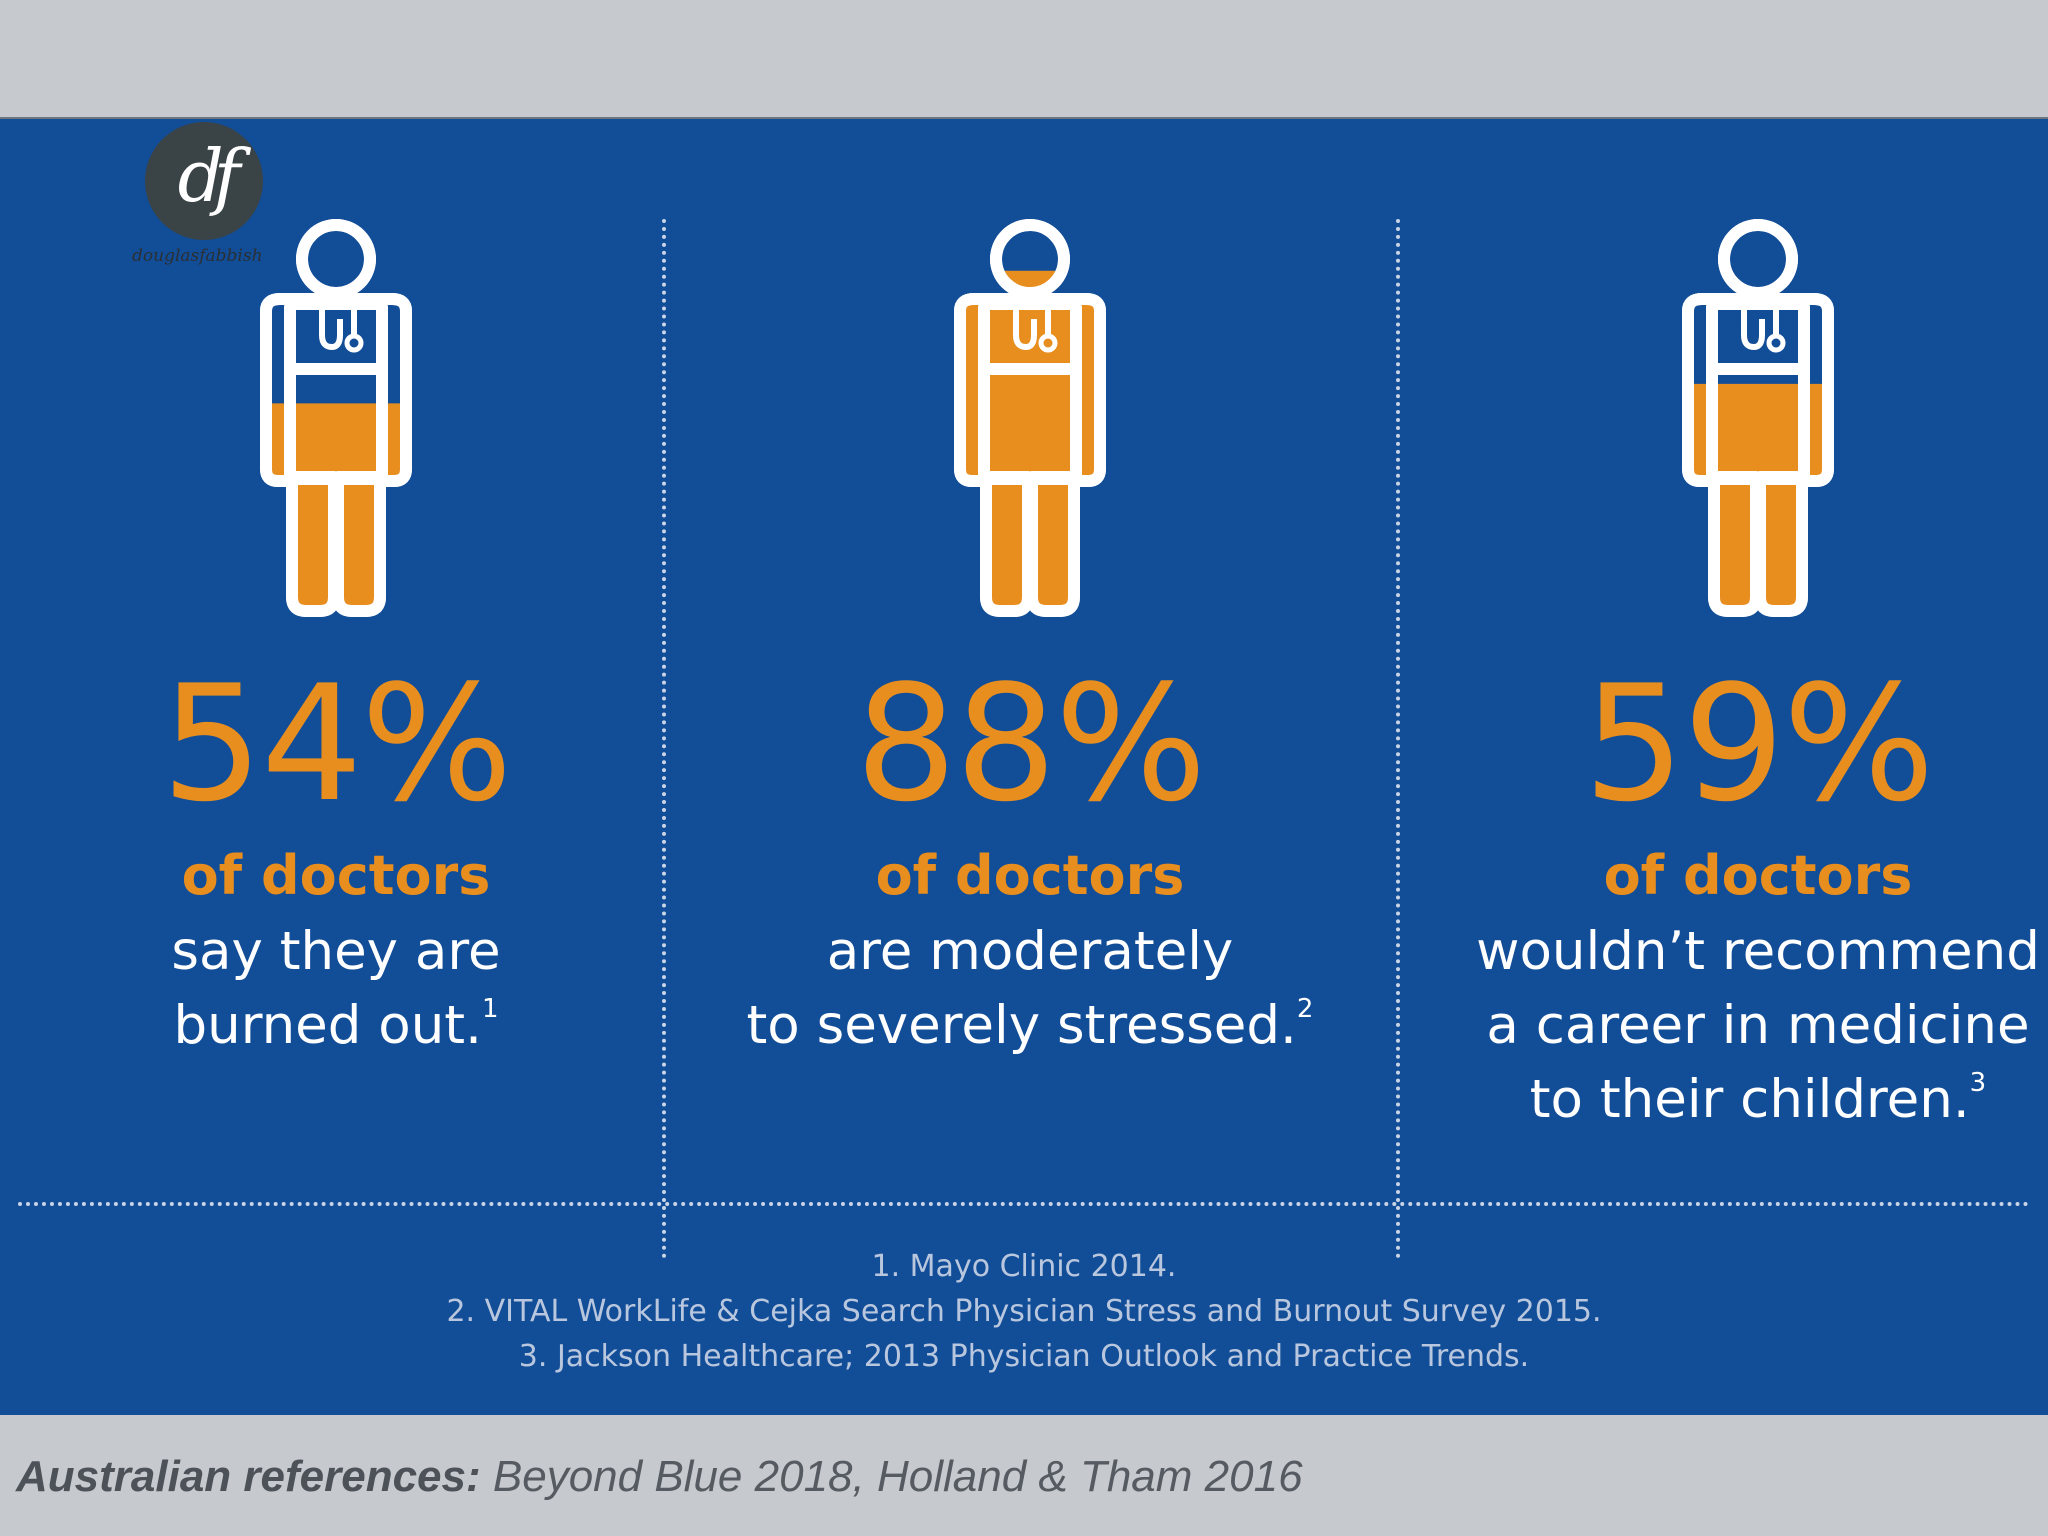  What do you see at coordinates (1758, 1025) in the screenshot?
I see `stat-line: a career in medicine` at bounding box center [1758, 1025].